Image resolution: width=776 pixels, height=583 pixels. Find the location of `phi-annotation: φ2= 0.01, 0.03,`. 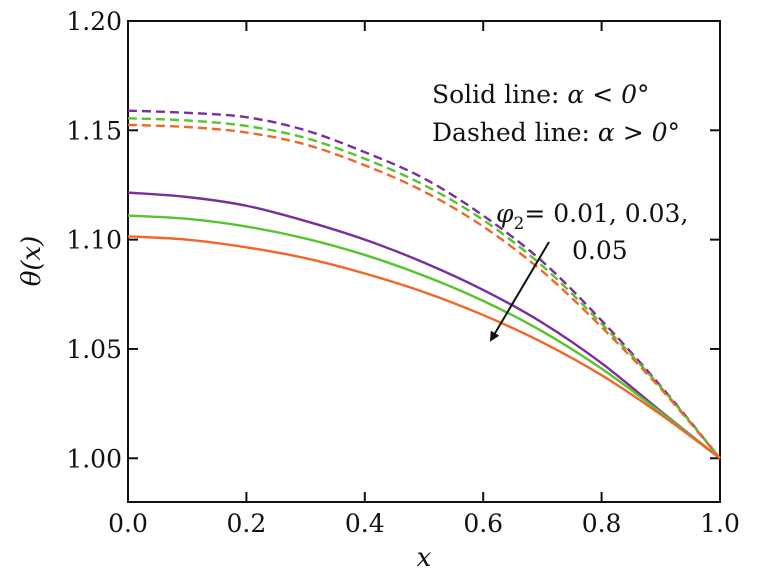

phi-annotation: φ2= 0.01, 0.03, is located at coordinates (592, 216).